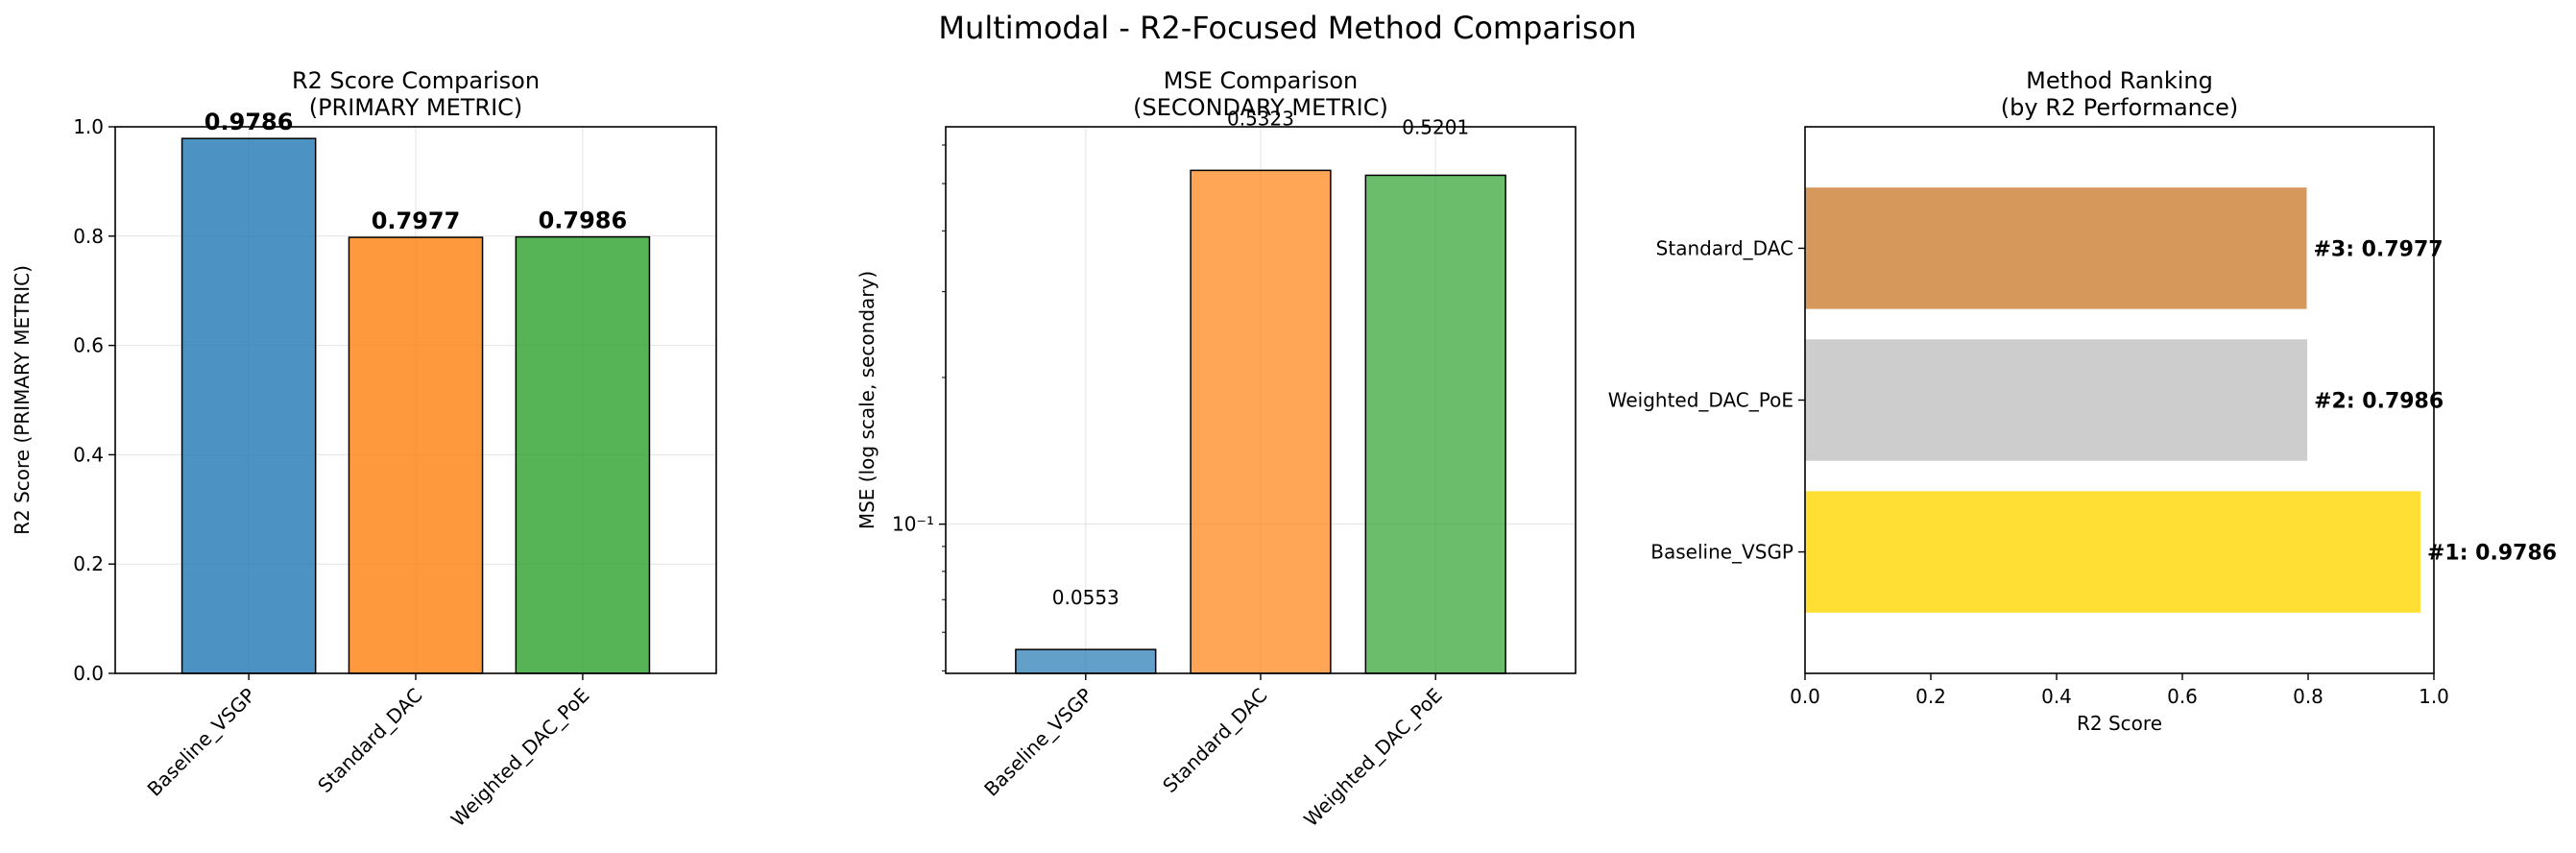 Image resolution: width=2576 pixels, height=853 pixels. What do you see at coordinates (1260, 94) in the screenshot?
I see `panel-title: MSE Comparison (SECONDARY METRIC)` at bounding box center [1260, 94].